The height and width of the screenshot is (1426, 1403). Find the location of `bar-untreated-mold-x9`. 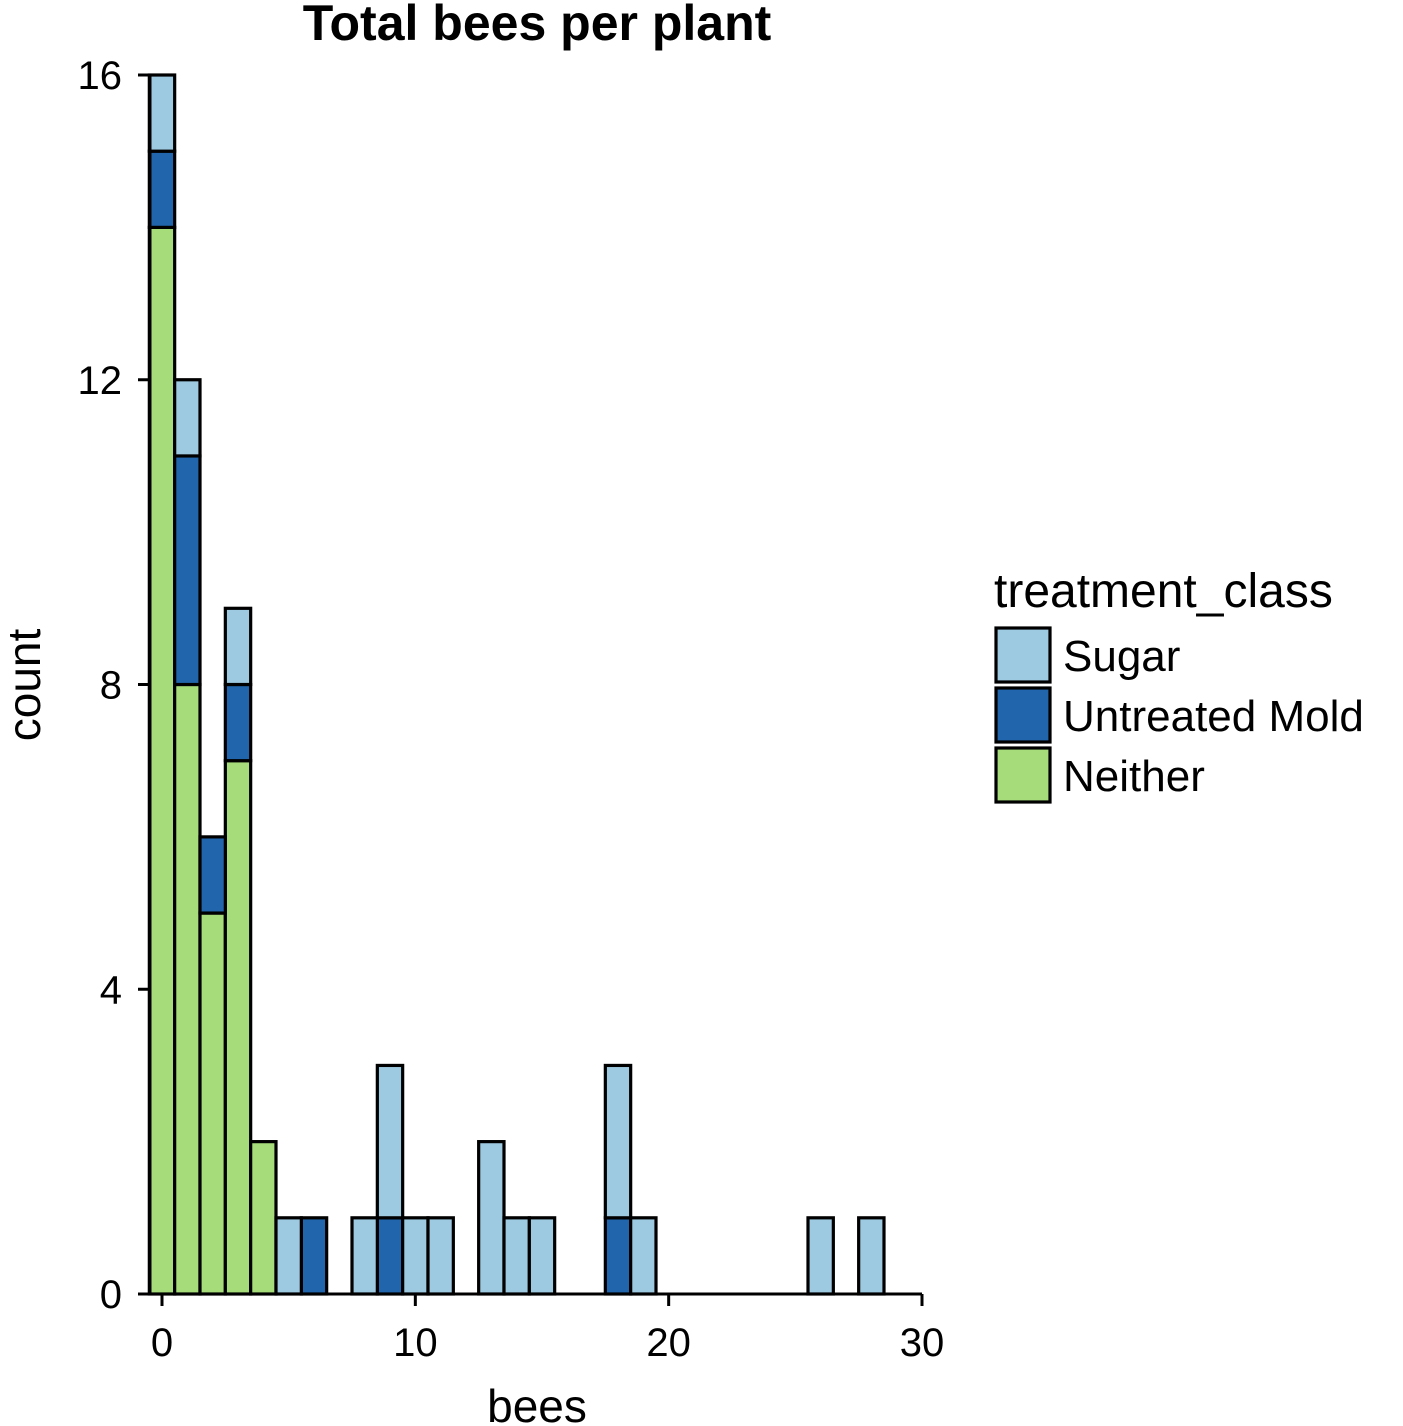

bar-untreated-mold-x9 is located at coordinates (390, 1256).